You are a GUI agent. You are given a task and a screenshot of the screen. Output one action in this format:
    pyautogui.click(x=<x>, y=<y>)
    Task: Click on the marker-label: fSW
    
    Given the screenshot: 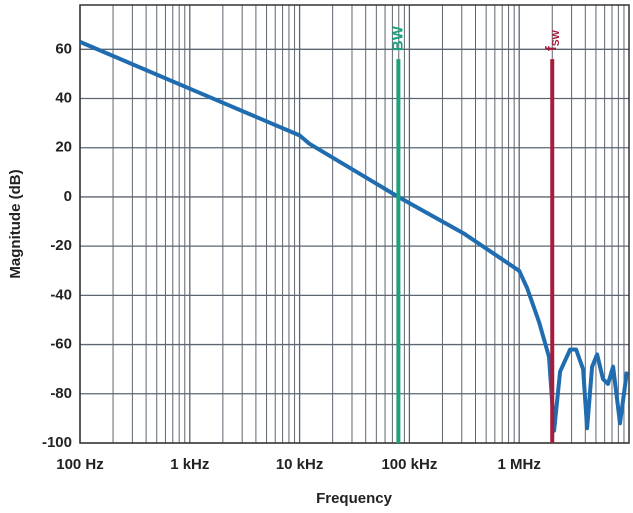 What is the action you would take?
    pyautogui.click(x=552, y=40)
    